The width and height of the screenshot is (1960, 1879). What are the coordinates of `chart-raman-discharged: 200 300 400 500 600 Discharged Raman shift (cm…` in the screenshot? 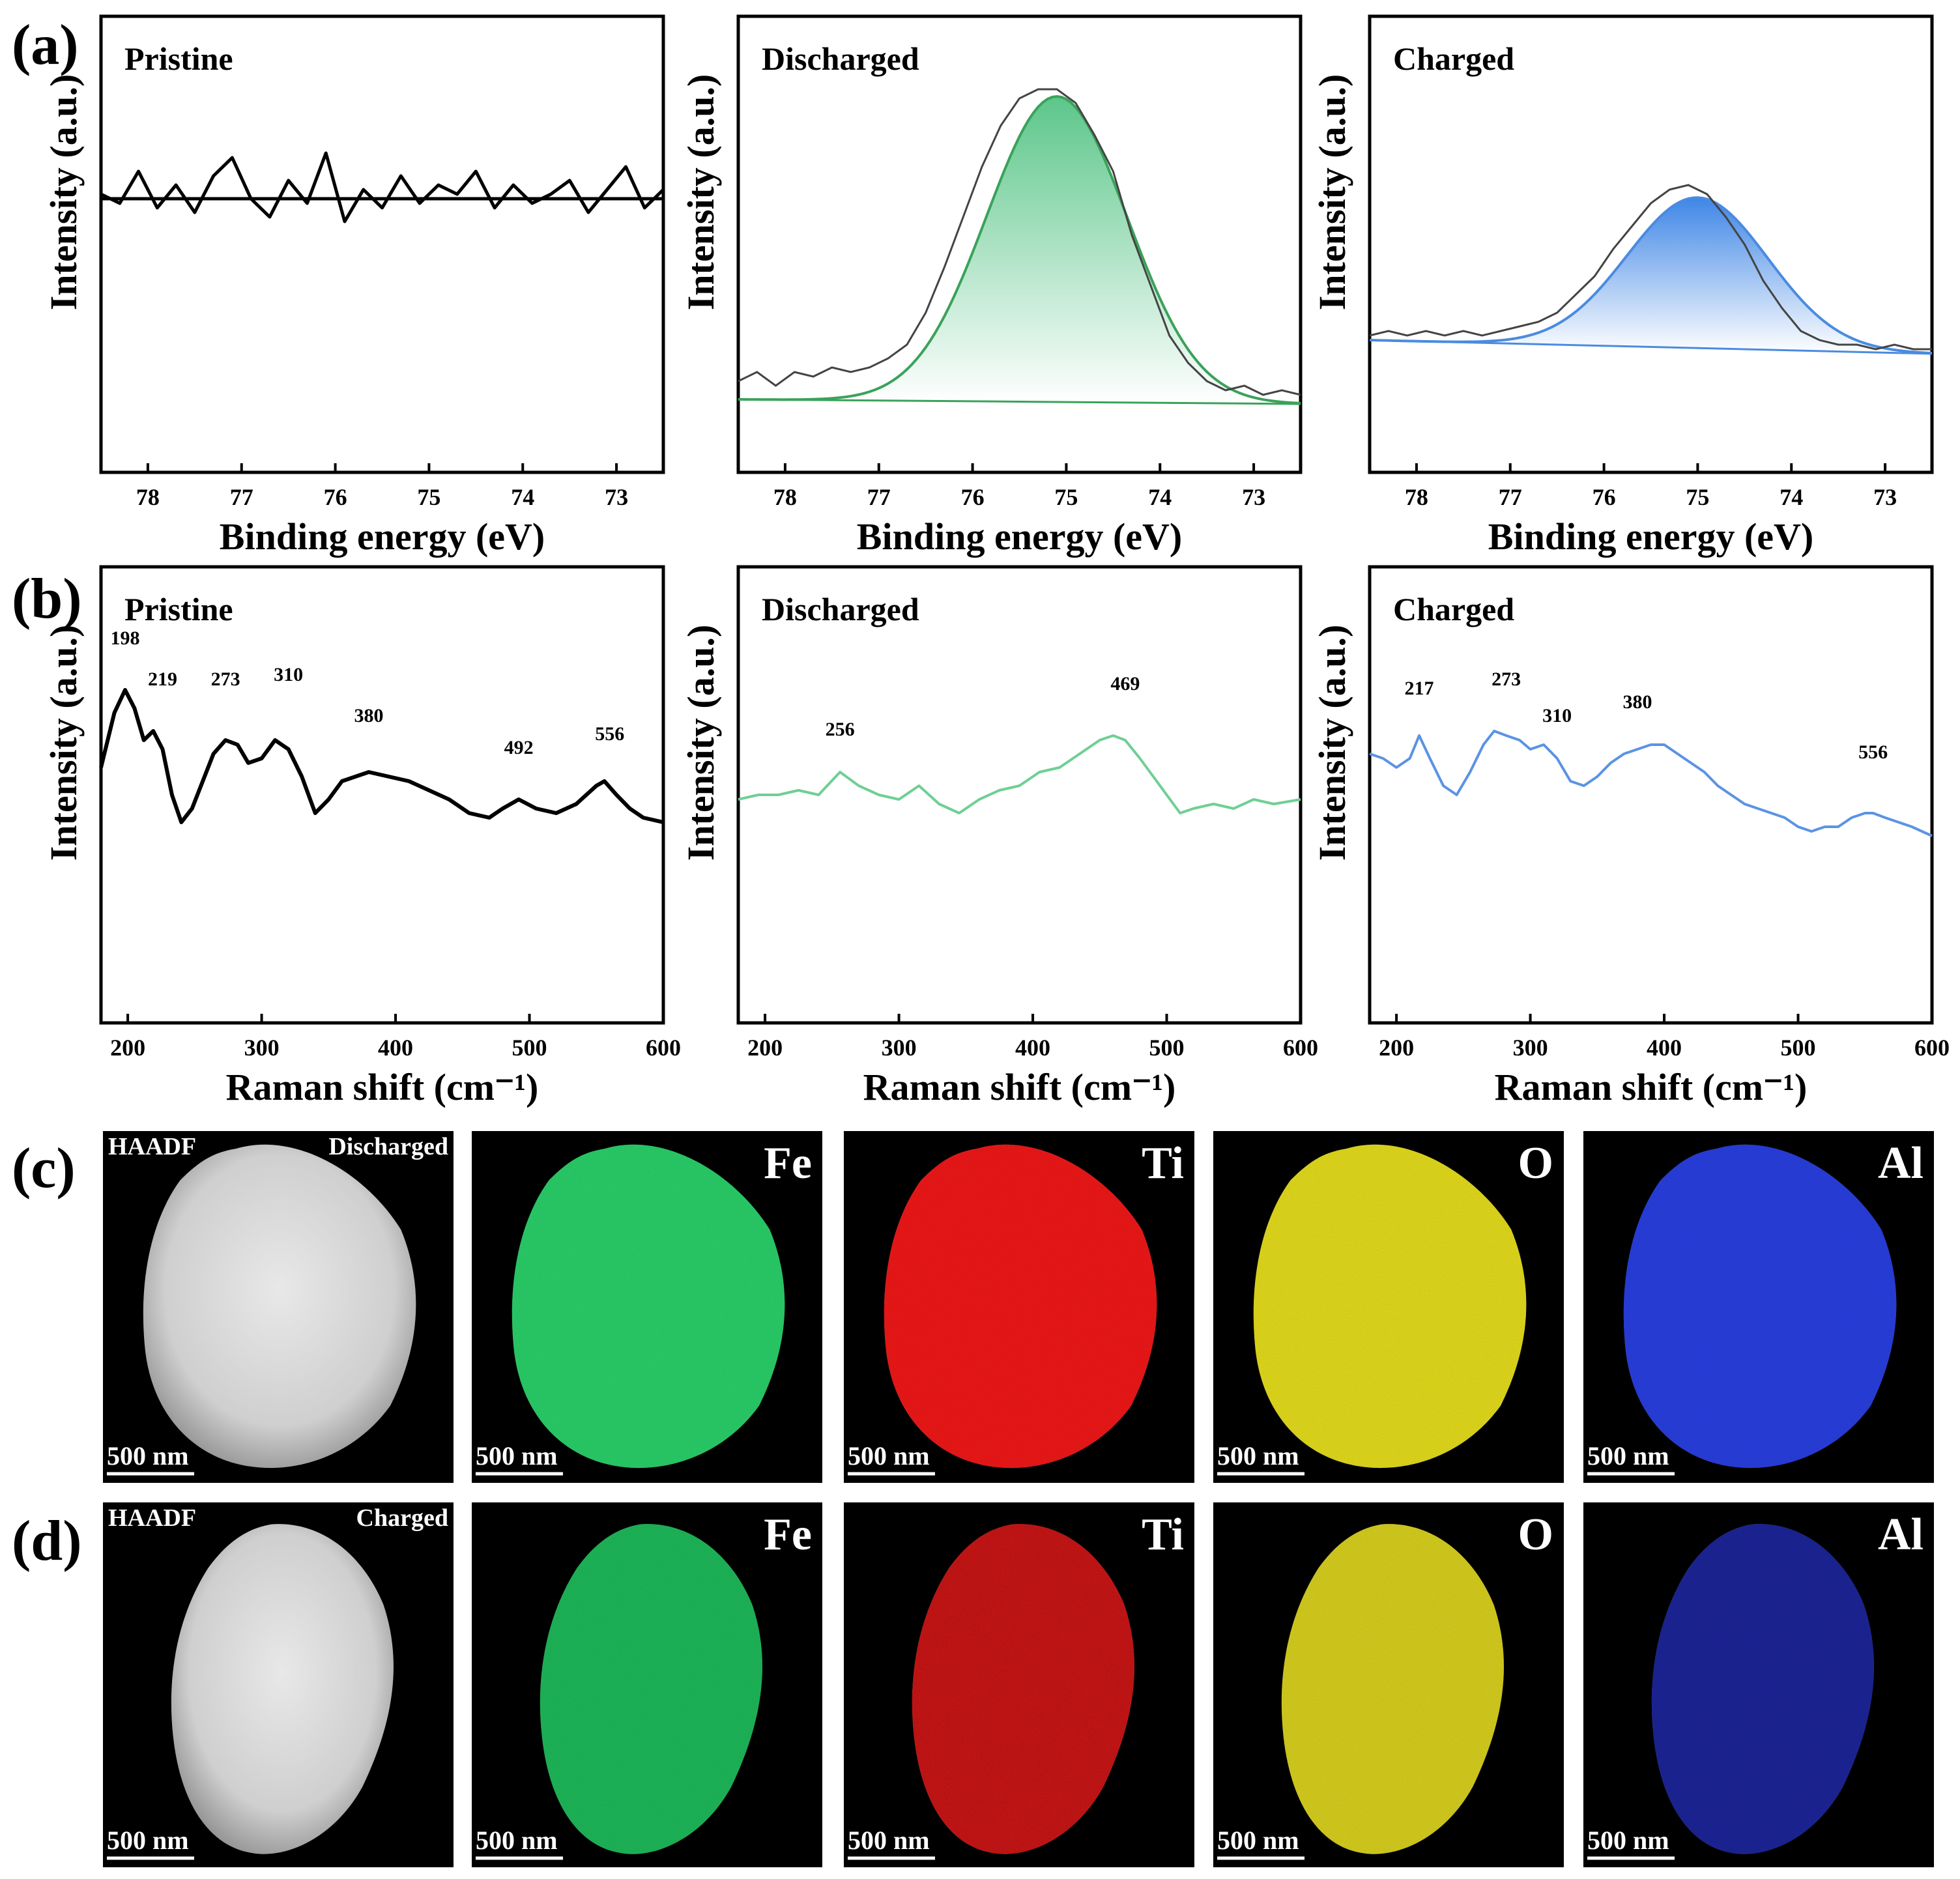 It's located at (999, 837).